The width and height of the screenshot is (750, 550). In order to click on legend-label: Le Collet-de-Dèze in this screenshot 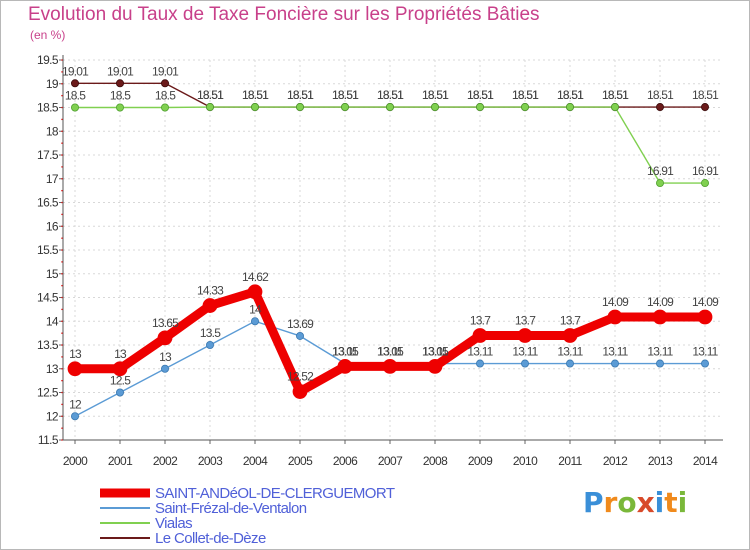, I will do `click(210, 538)`.